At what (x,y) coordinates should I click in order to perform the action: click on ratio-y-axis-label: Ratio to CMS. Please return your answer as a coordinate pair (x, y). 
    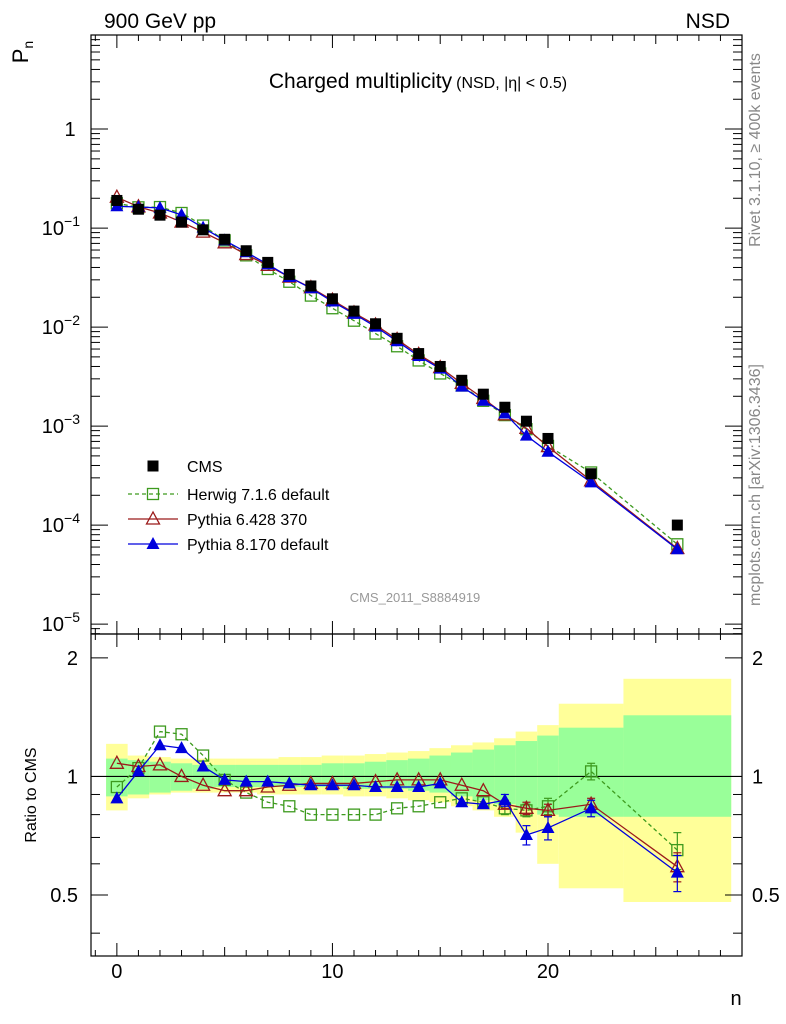
    Looking at the image, I should click on (31, 794).